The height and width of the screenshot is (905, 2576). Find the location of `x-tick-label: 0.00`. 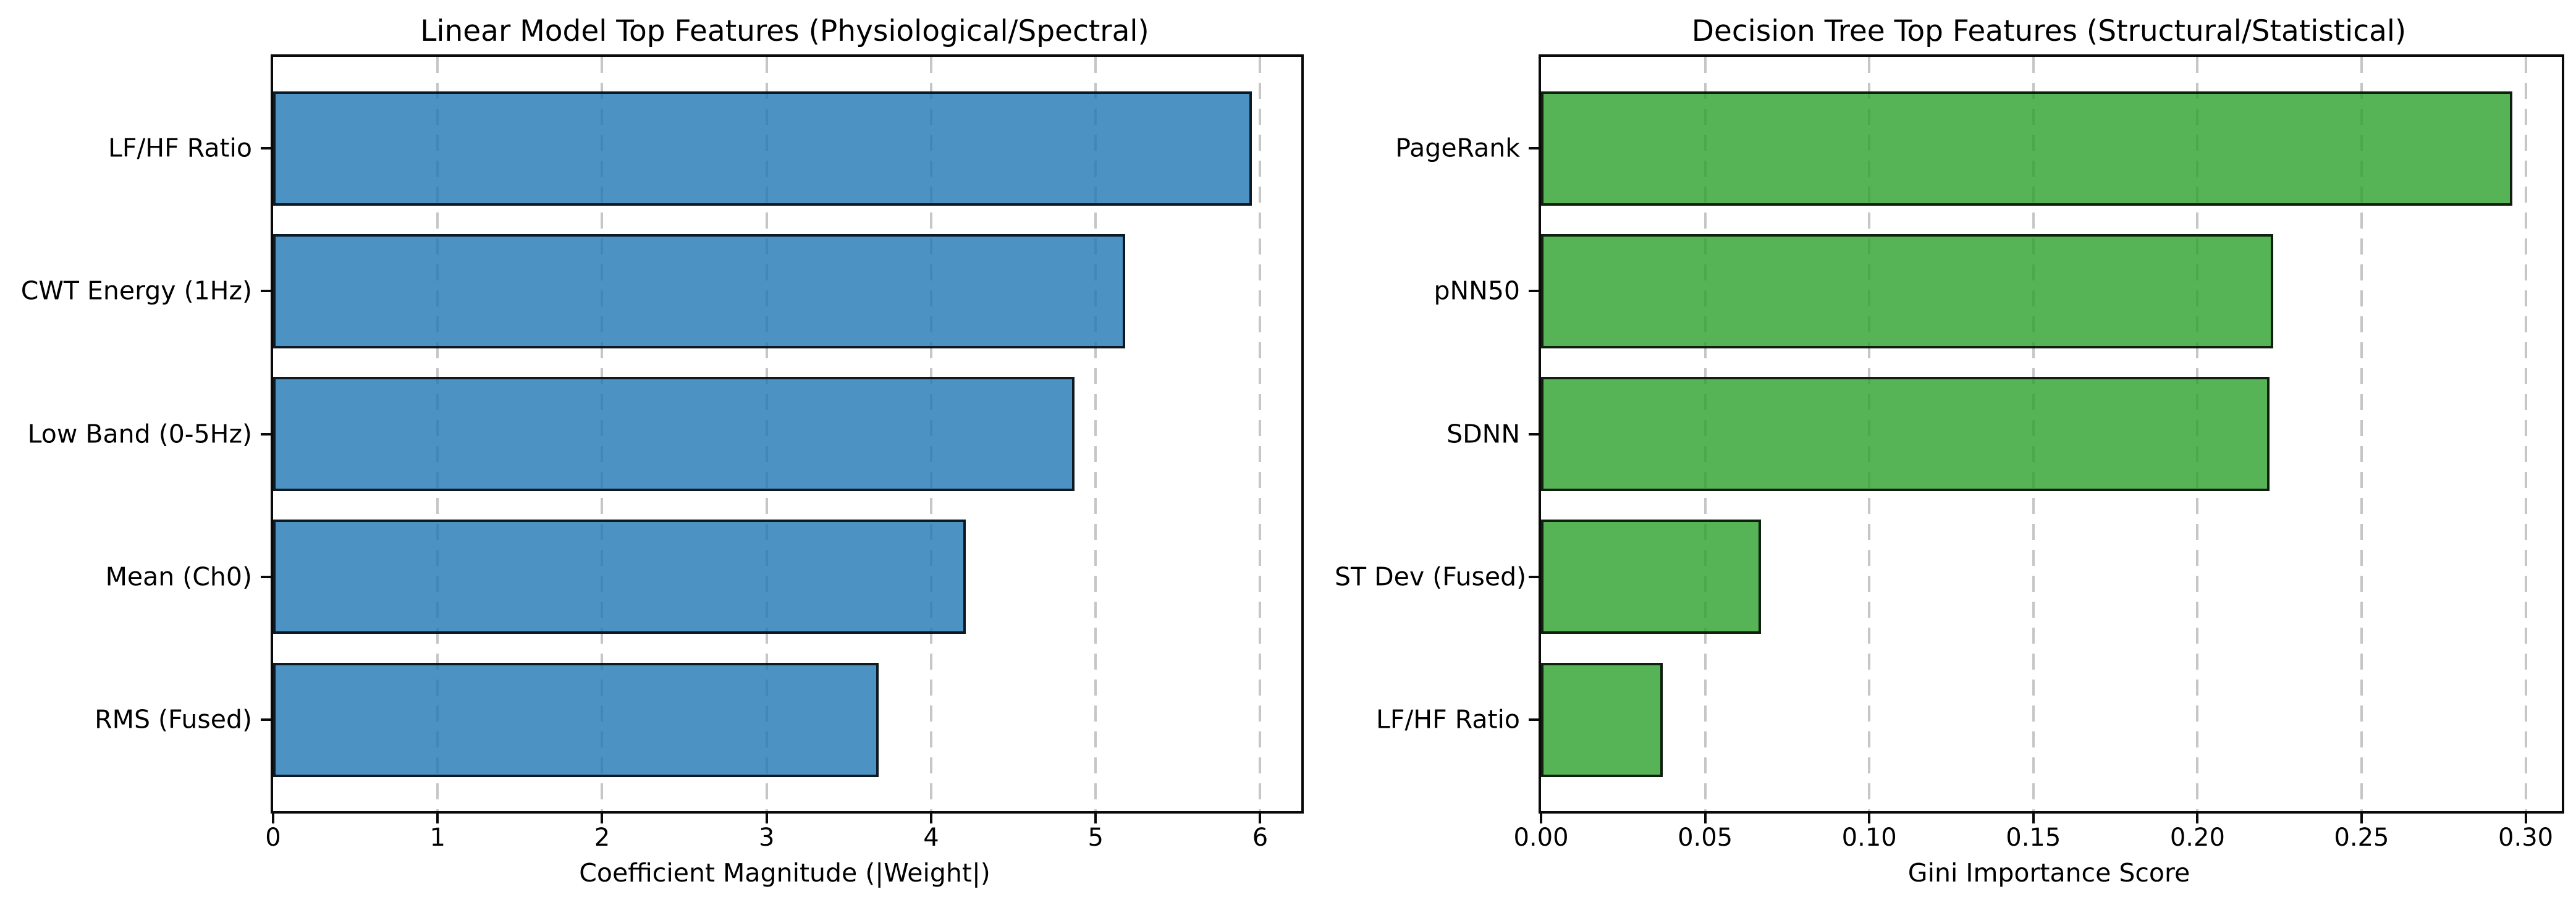

x-tick-label: 0.00 is located at coordinates (1541, 837).